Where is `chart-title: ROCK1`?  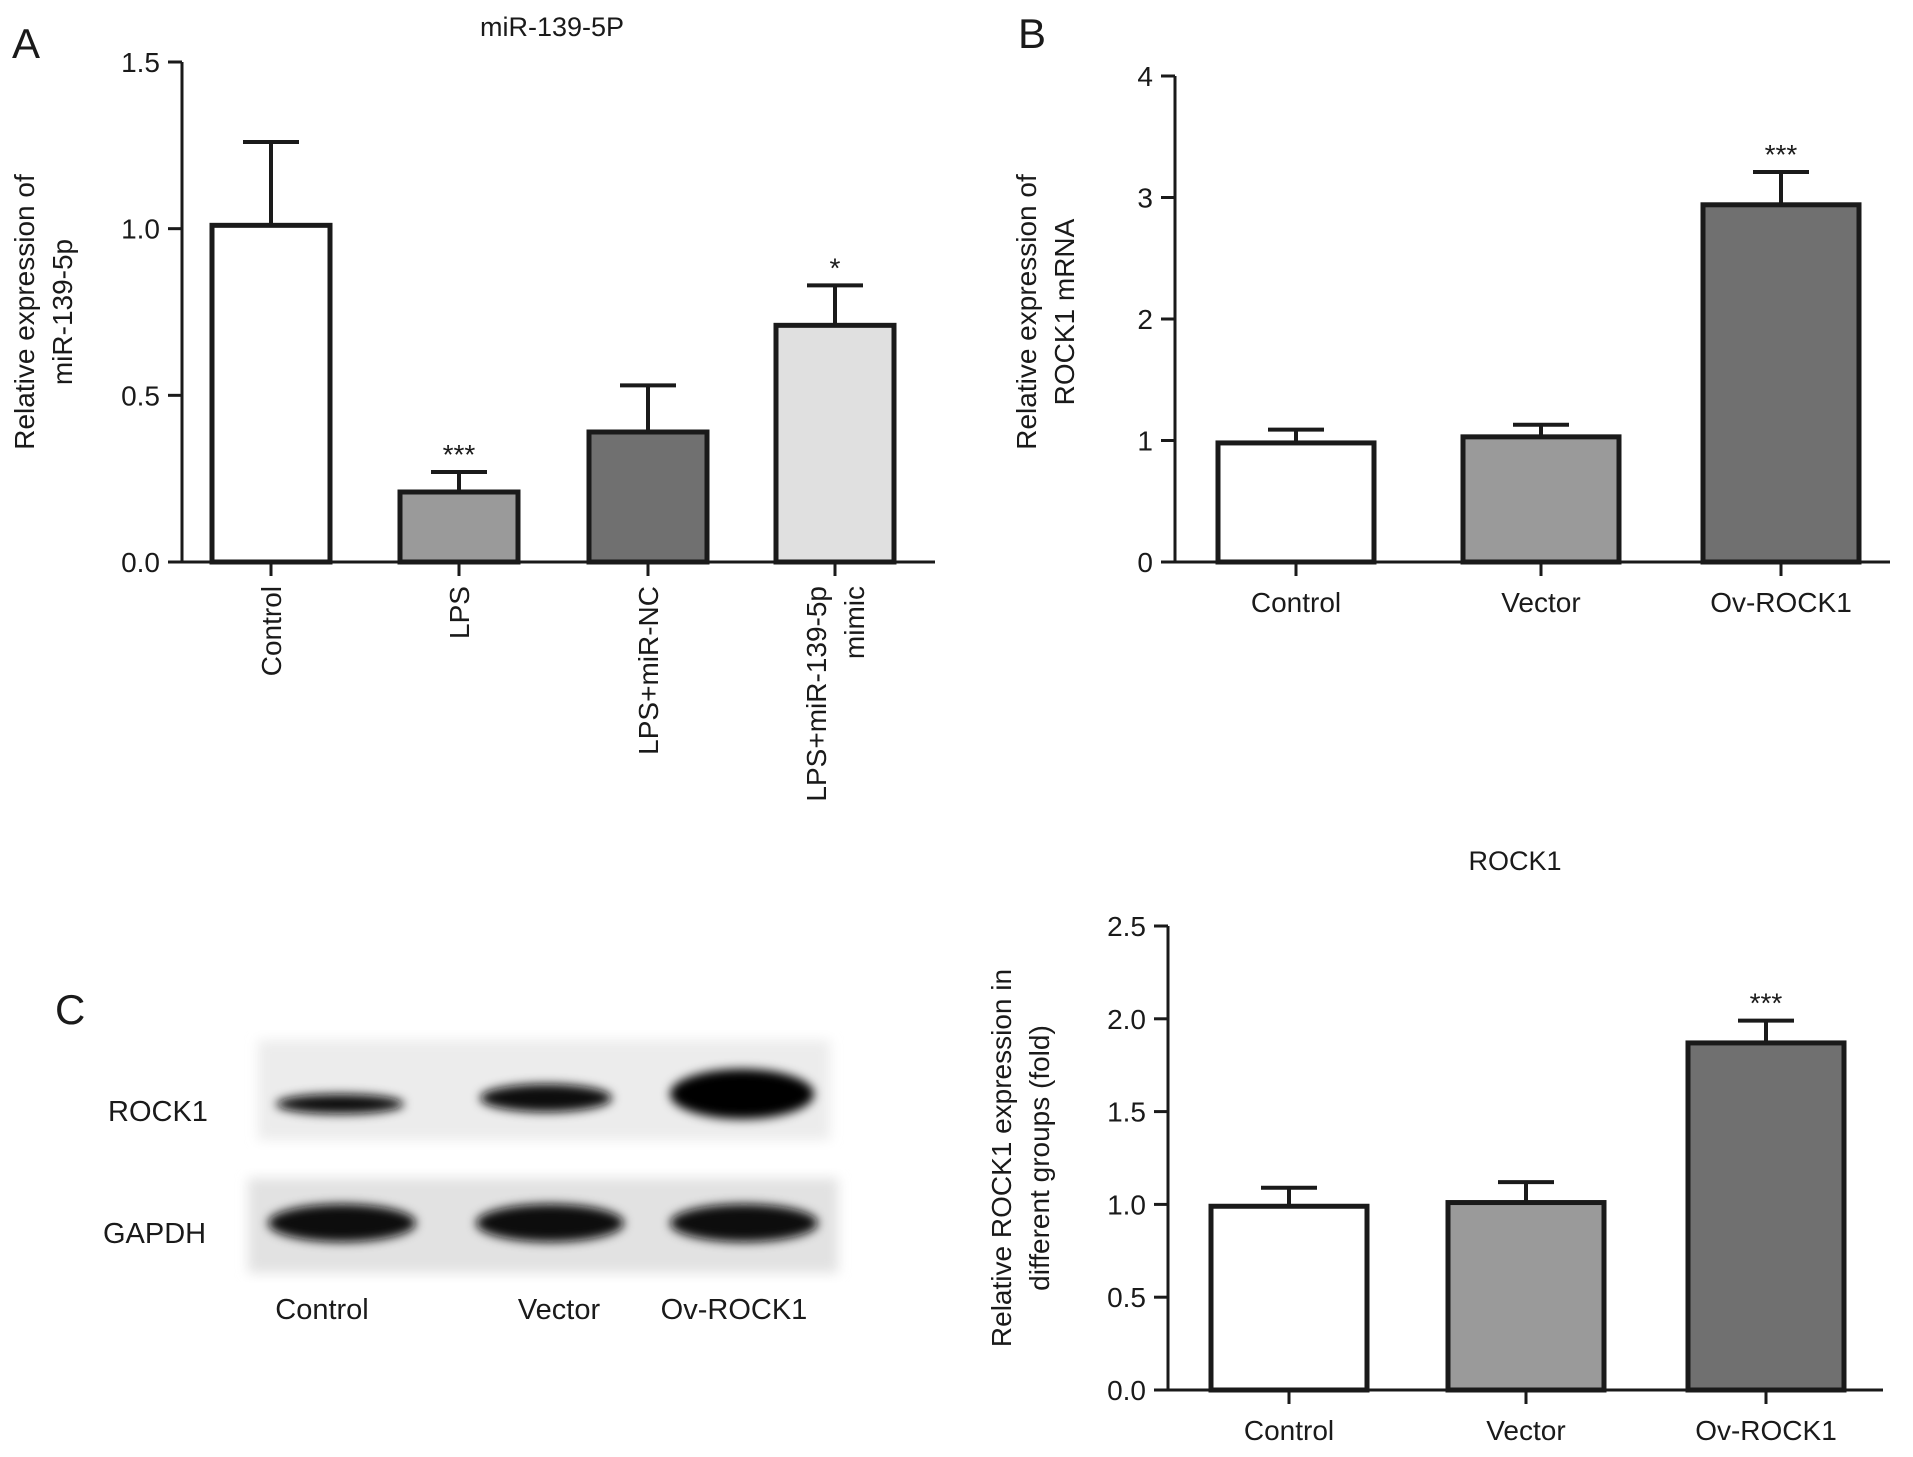
chart-title: ROCK1 is located at coordinates (1514, 861).